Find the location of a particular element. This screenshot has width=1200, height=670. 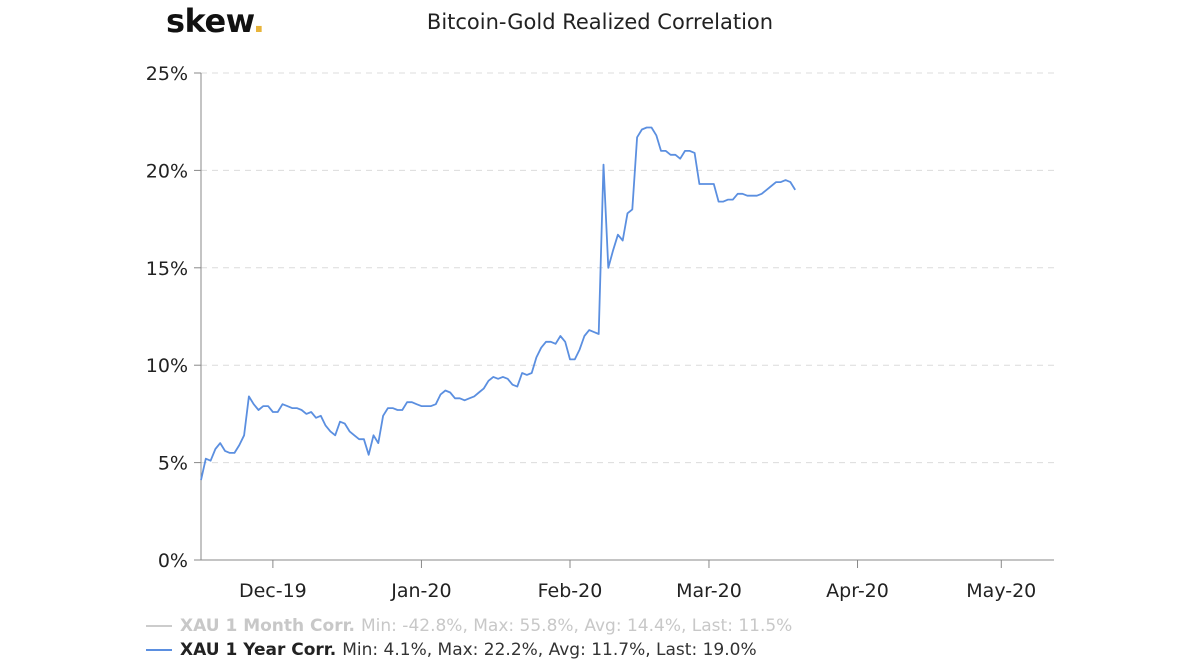

y-tick-label: 20% is located at coordinates (167, 171).